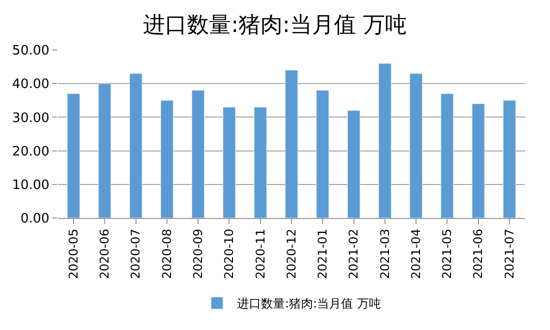 This screenshot has width=550, height=330. I want to click on x-tick-label: 2020-08, so click(167, 253).